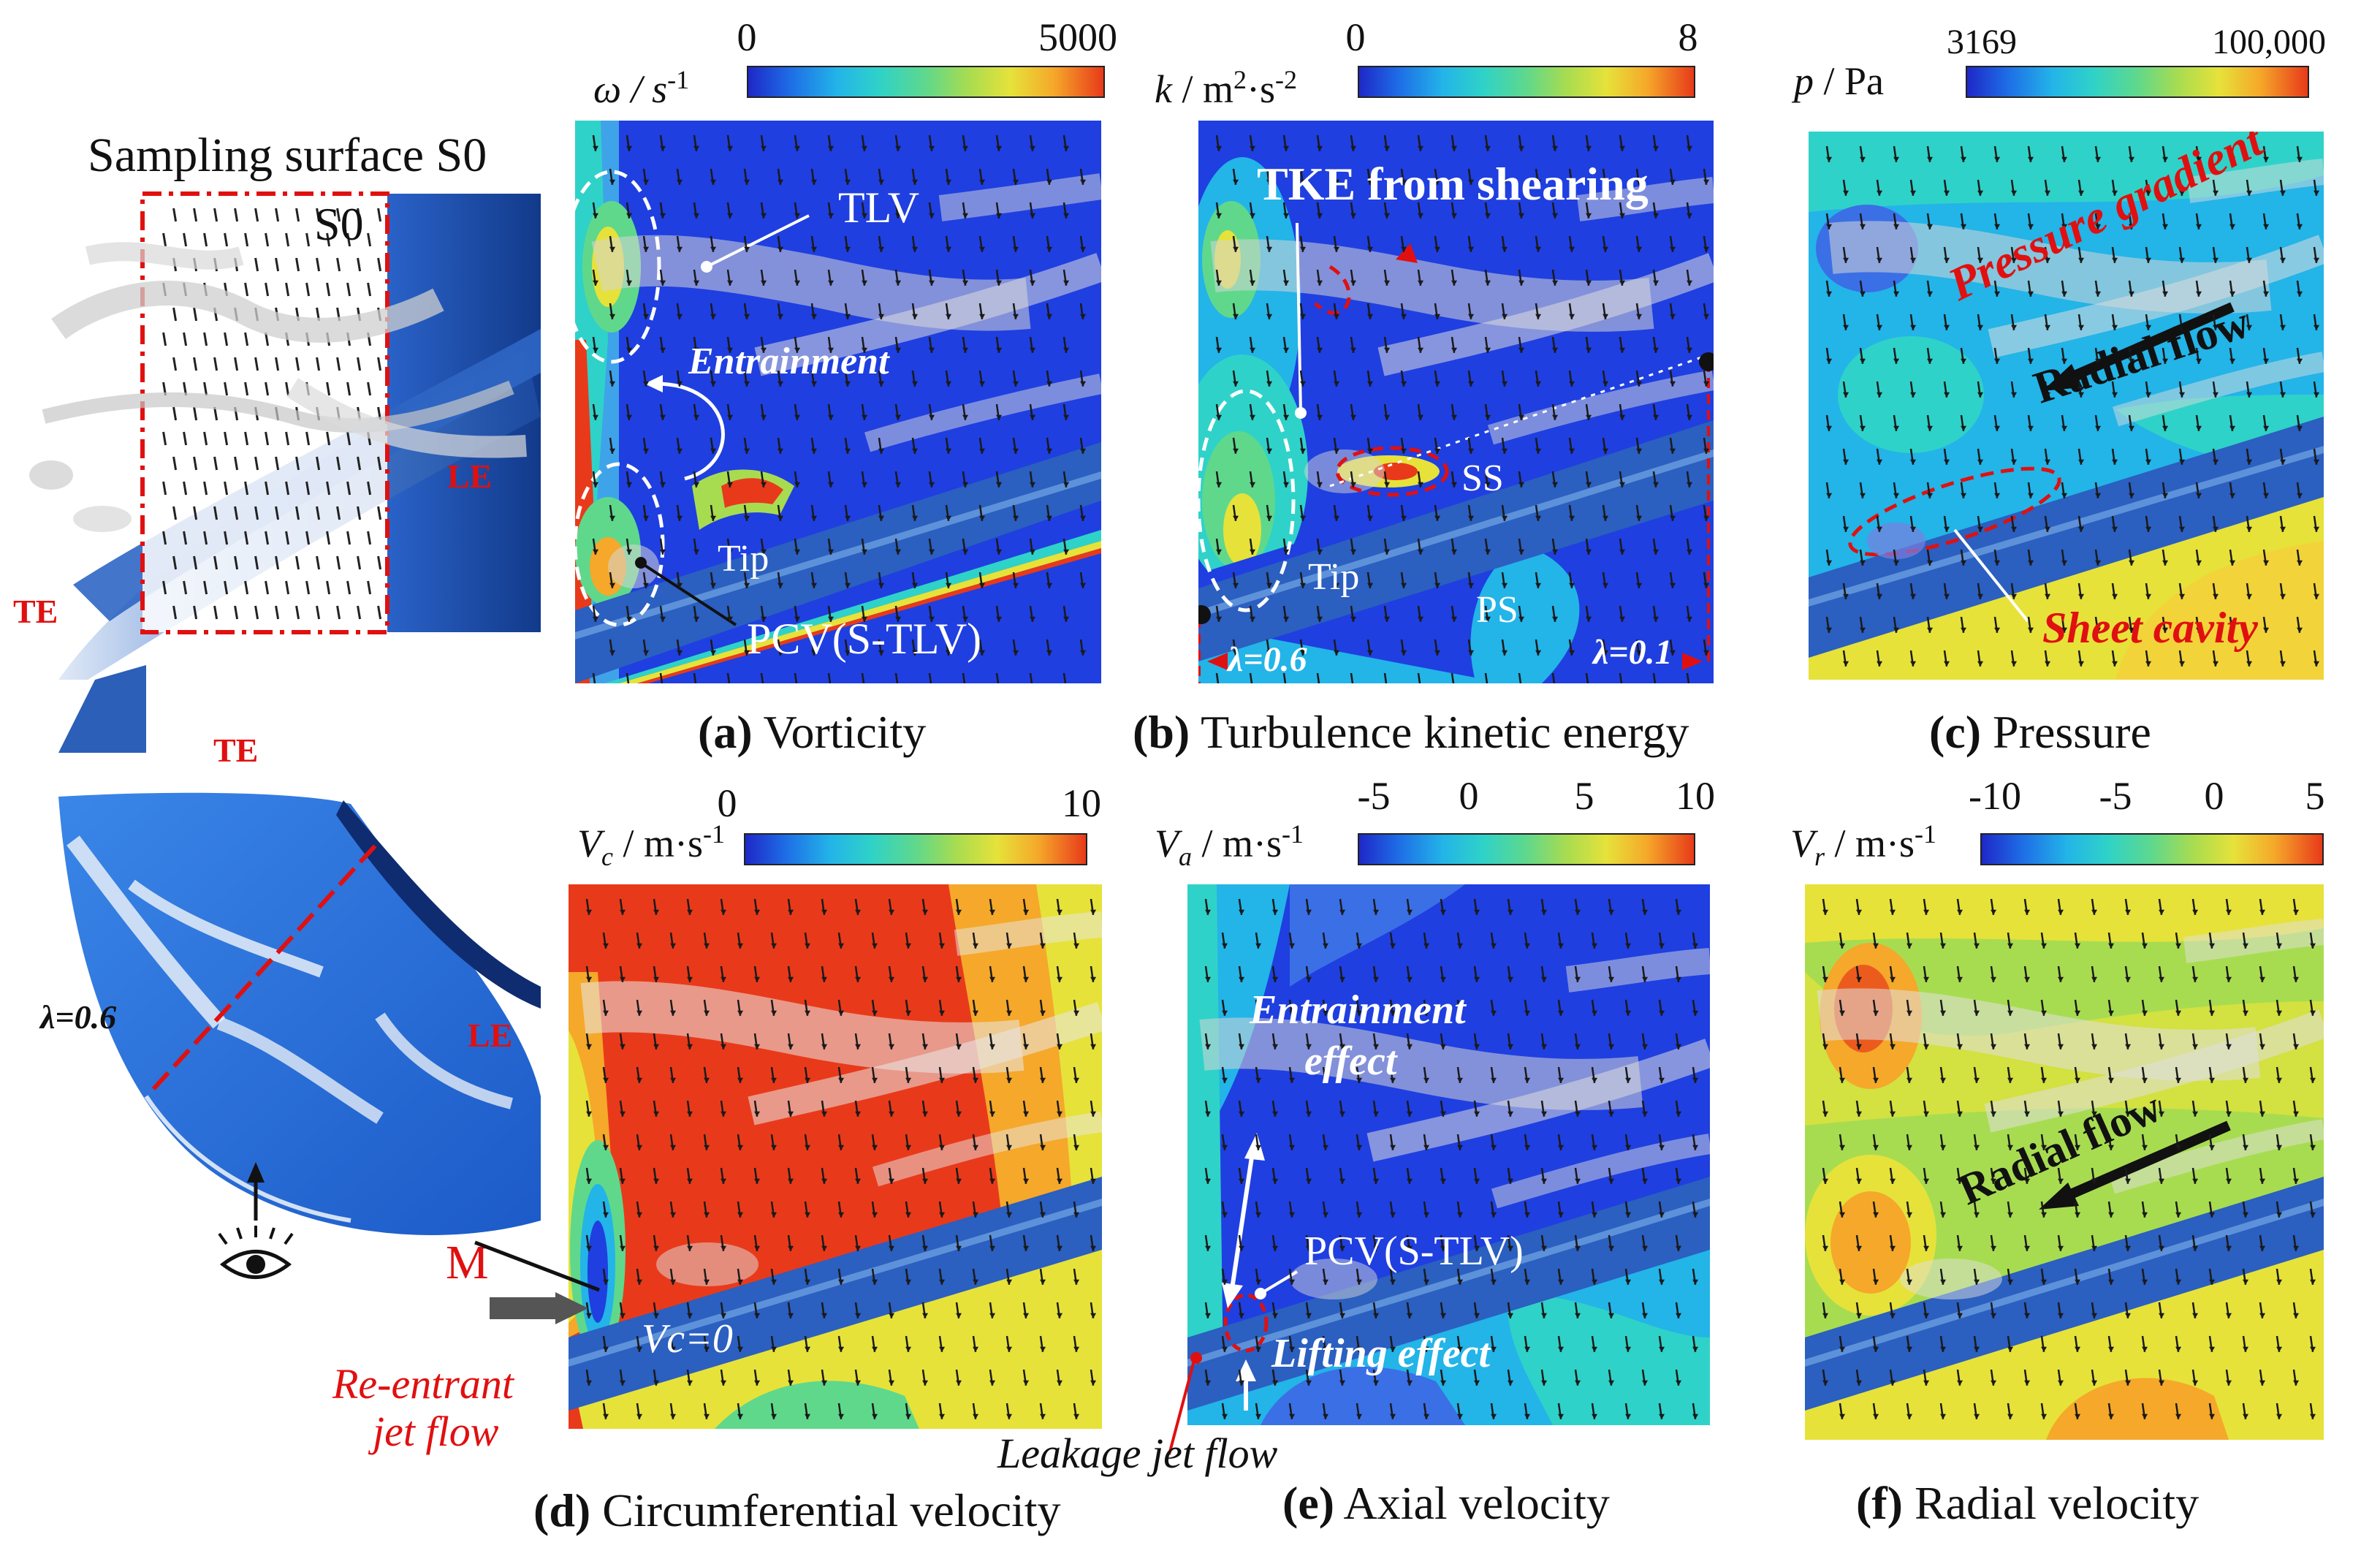 The height and width of the screenshot is (1556, 2380). I want to click on colorbar-f-tick-2: 0, so click(2214, 796).